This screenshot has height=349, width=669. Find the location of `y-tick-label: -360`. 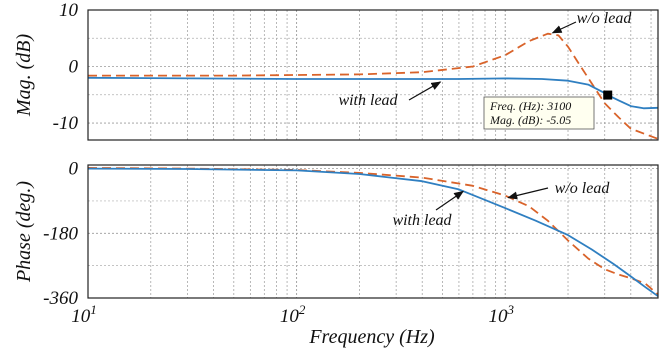

y-tick-label: -360 is located at coordinates (60, 298).